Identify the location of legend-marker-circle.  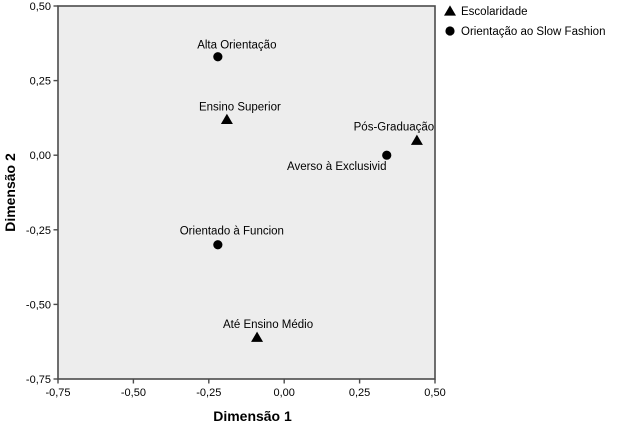
(450, 31).